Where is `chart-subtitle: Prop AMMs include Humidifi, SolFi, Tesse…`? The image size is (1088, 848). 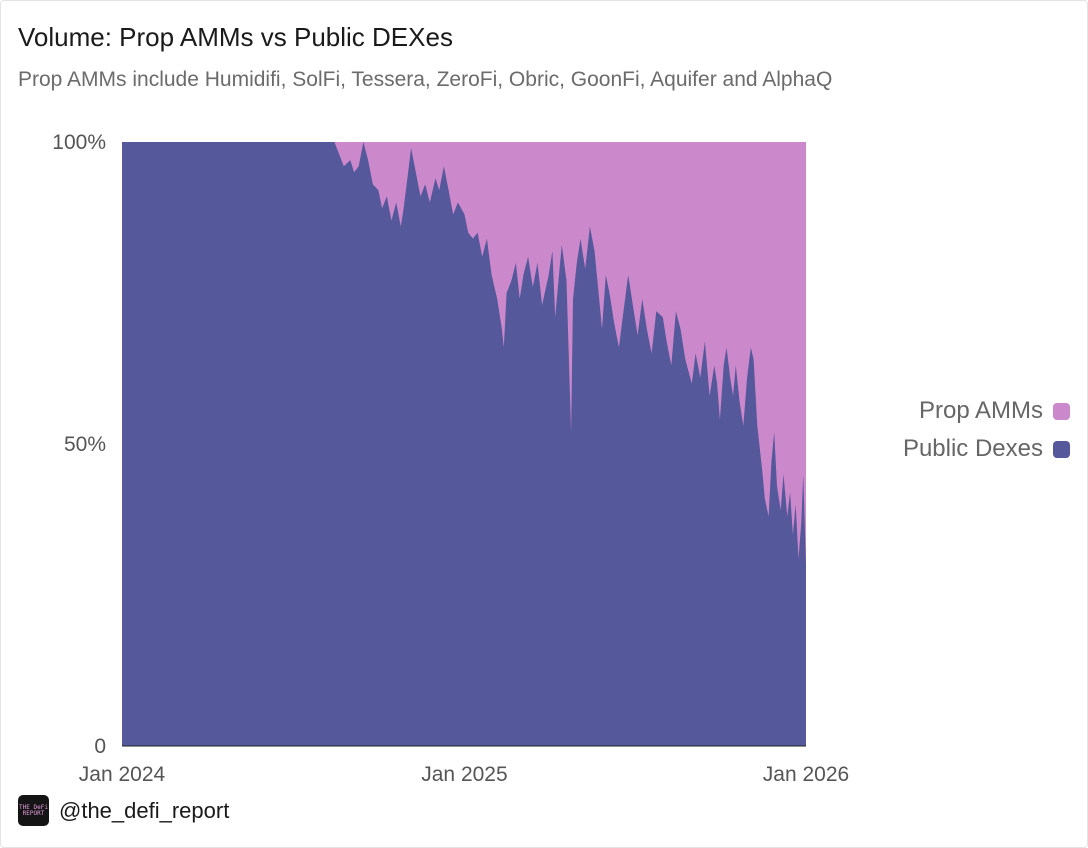 chart-subtitle: Prop AMMs include Humidifi, SolFi, Tesse… is located at coordinates (425, 79).